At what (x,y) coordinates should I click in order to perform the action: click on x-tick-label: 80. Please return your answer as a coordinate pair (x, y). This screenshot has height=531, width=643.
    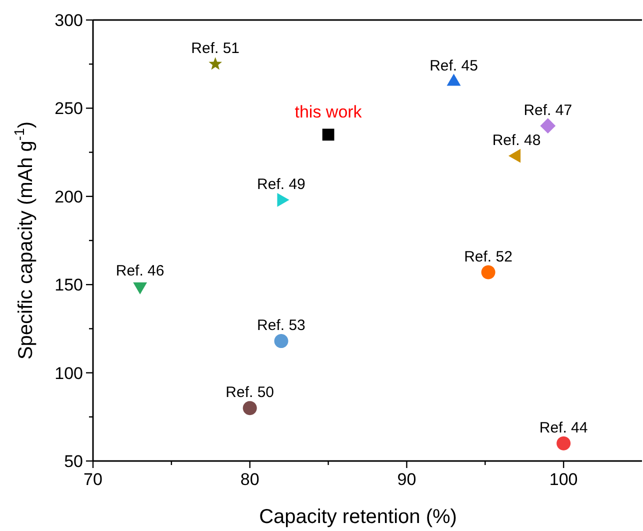
    Looking at the image, I should click on (250, 479).